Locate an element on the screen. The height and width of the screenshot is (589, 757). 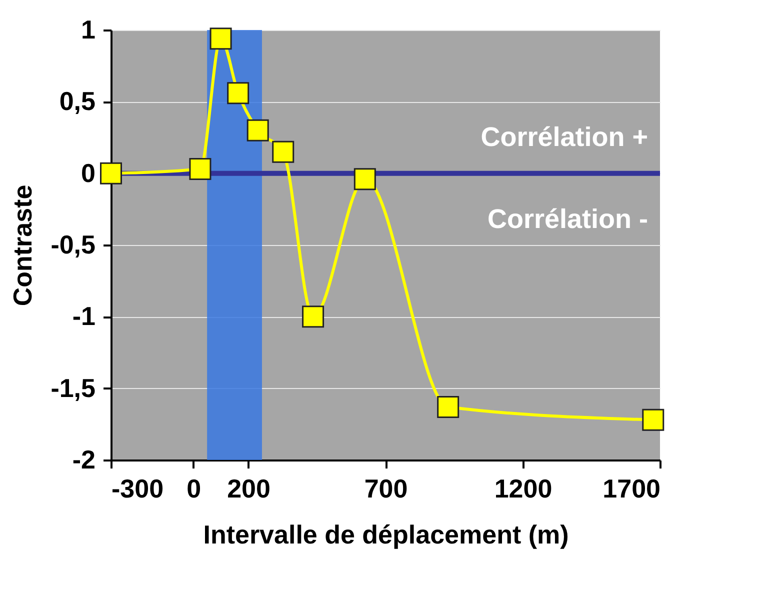
y-tick-label: 1 is located at coordinates (88, 29).